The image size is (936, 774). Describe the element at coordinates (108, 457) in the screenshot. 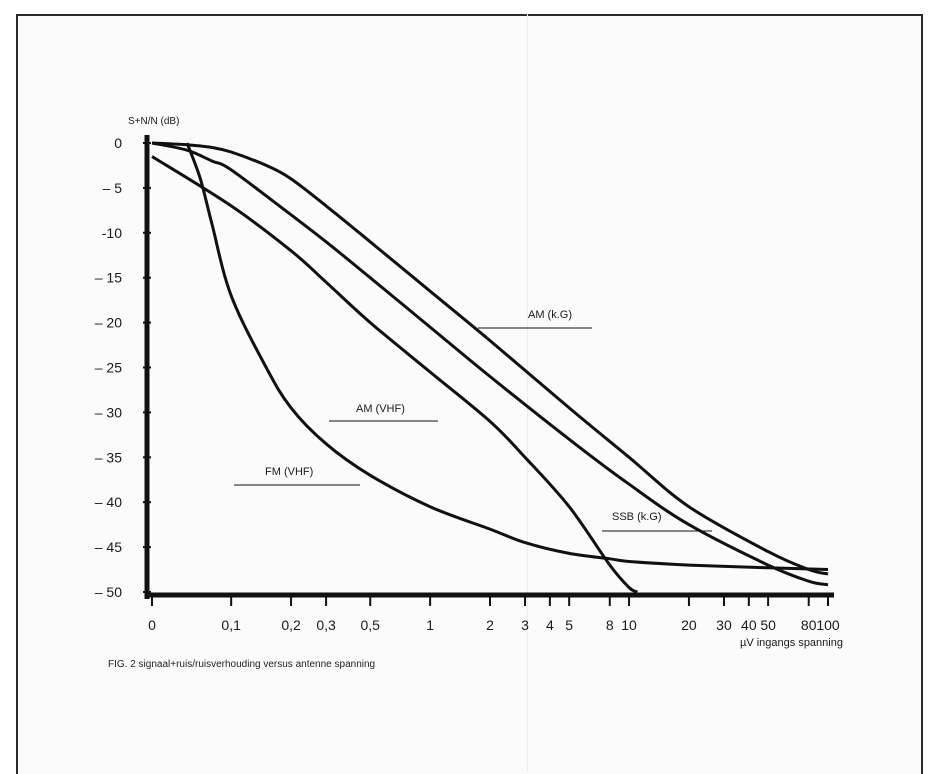

I see `y-tick-label: – 35` at that location.